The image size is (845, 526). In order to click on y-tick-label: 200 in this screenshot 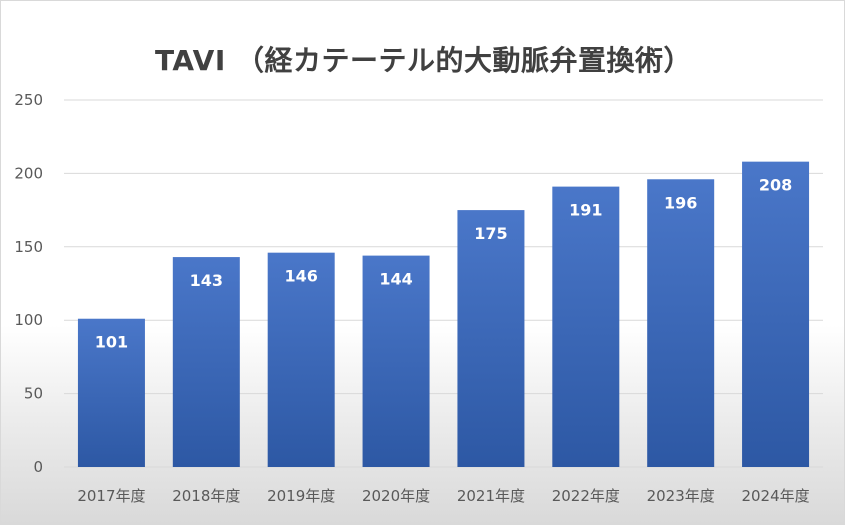, I will do `click(28, 173)`.